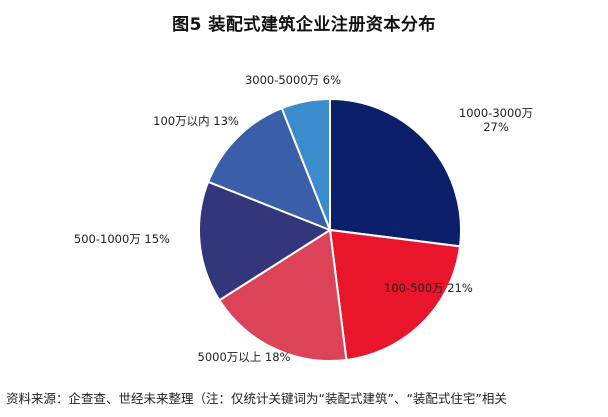  I want to click on slice-label-2: 100-500万 21%, so click(428, 288).